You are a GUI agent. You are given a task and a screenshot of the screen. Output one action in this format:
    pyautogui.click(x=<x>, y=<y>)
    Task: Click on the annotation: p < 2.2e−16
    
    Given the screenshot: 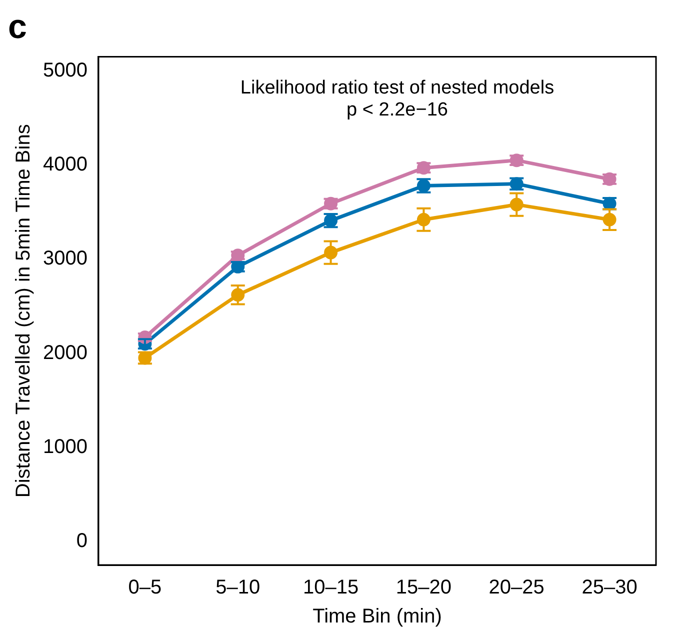 What is the action you would take?
    pyautogui.click(x=397, y=110)
    